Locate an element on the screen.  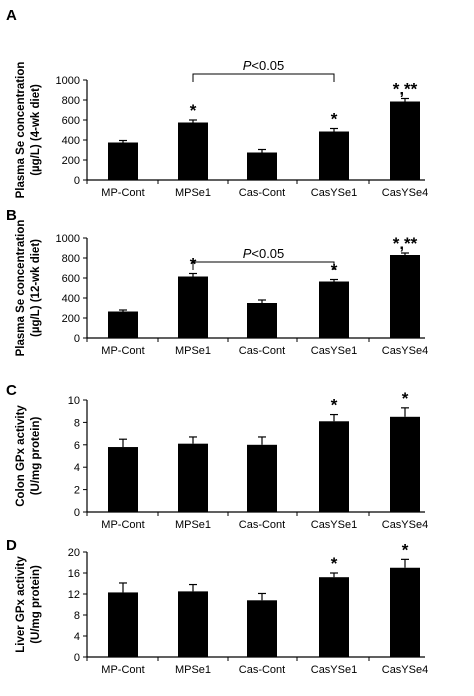
panel-letter: D is located at coordinates (11, 545).